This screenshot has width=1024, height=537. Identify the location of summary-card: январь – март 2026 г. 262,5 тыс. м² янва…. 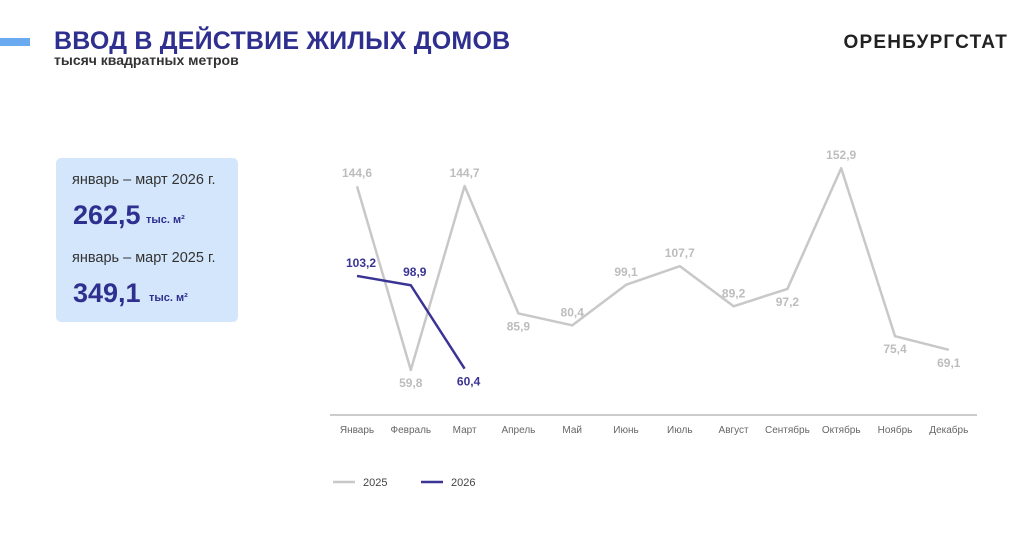
(147, 240).